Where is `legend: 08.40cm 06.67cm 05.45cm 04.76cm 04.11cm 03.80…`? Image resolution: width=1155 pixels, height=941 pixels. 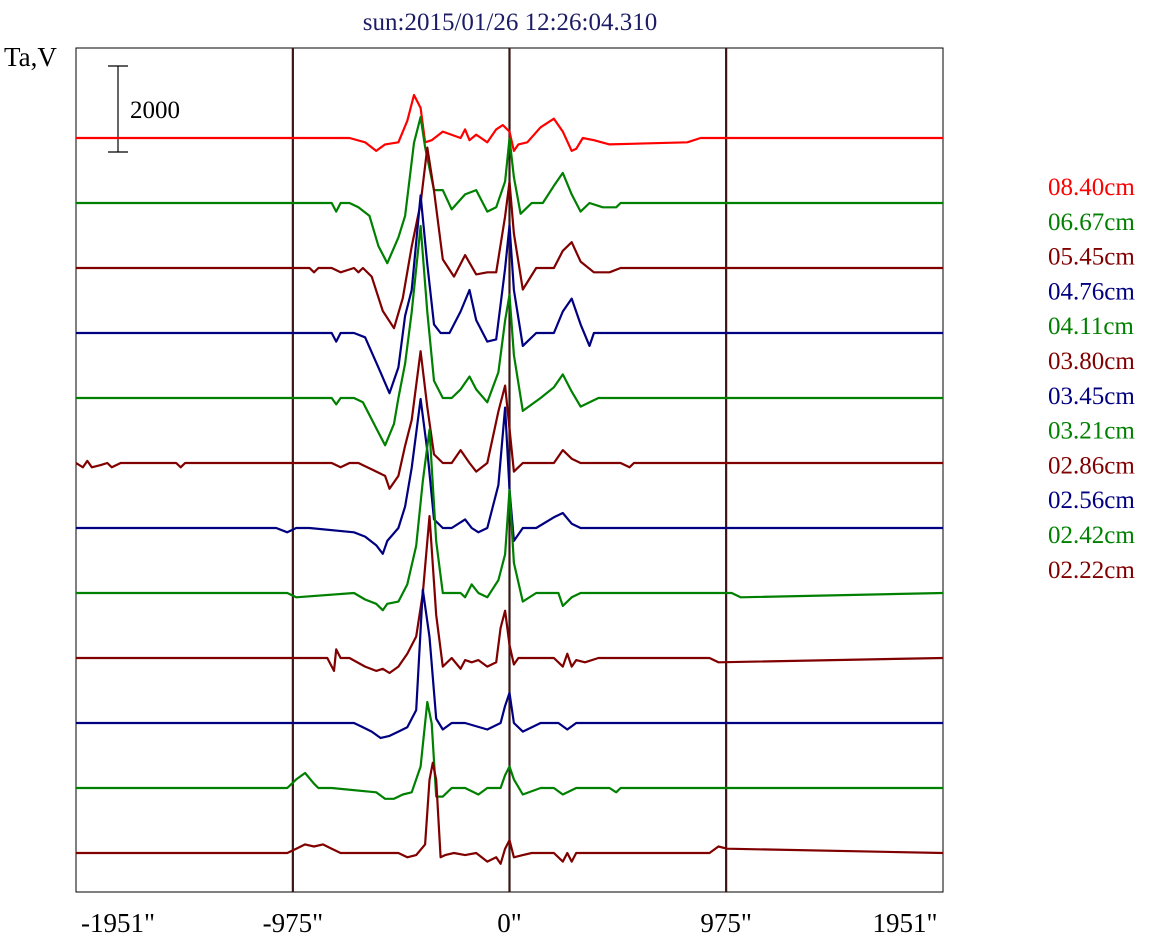 legend: 08.40cm 06.67cm 05.45cm 04.76cm 04.11cm 03.80… is located at coordinates (1091, 379).